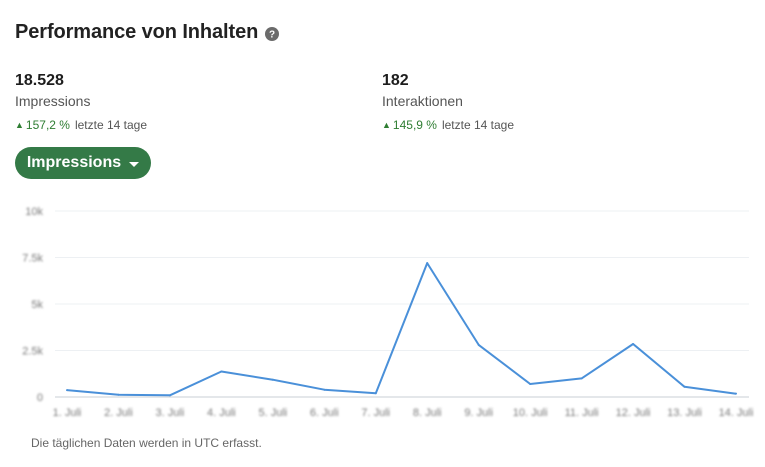  What do you see at coordinates (137, 32) in the screenshot?
I see `section-title-text: Performance von Inhalten` at bounding box center [137, 32].